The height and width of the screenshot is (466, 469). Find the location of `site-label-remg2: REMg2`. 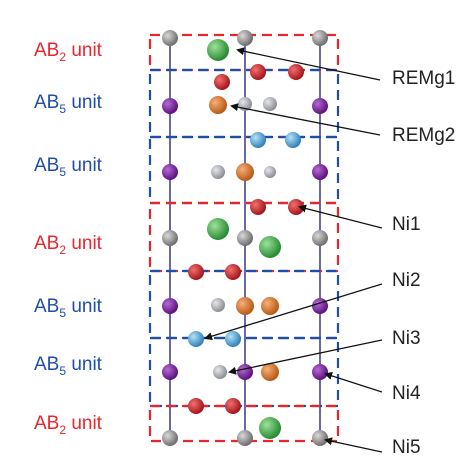

site-label-remg2: REMg2 is located at coordinates (424, 135).